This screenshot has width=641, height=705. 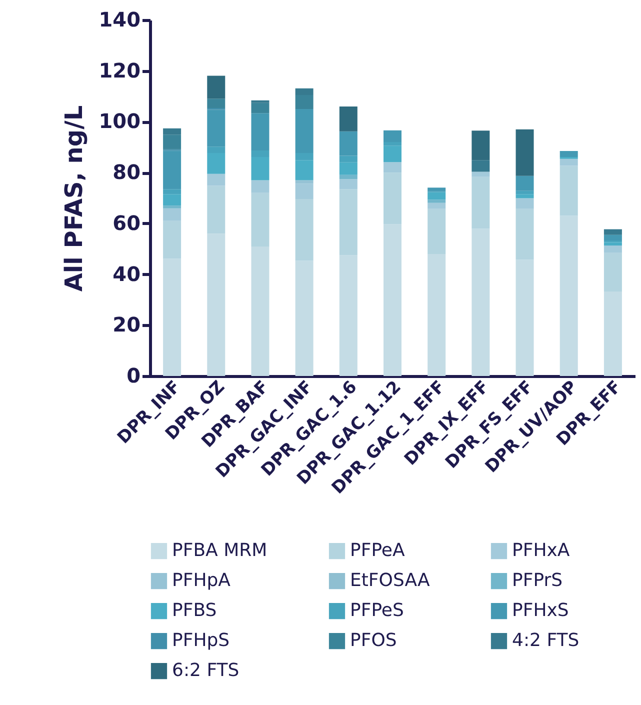 I want to click on legend-label: PFBA MRM, so click(x=220, y=550).